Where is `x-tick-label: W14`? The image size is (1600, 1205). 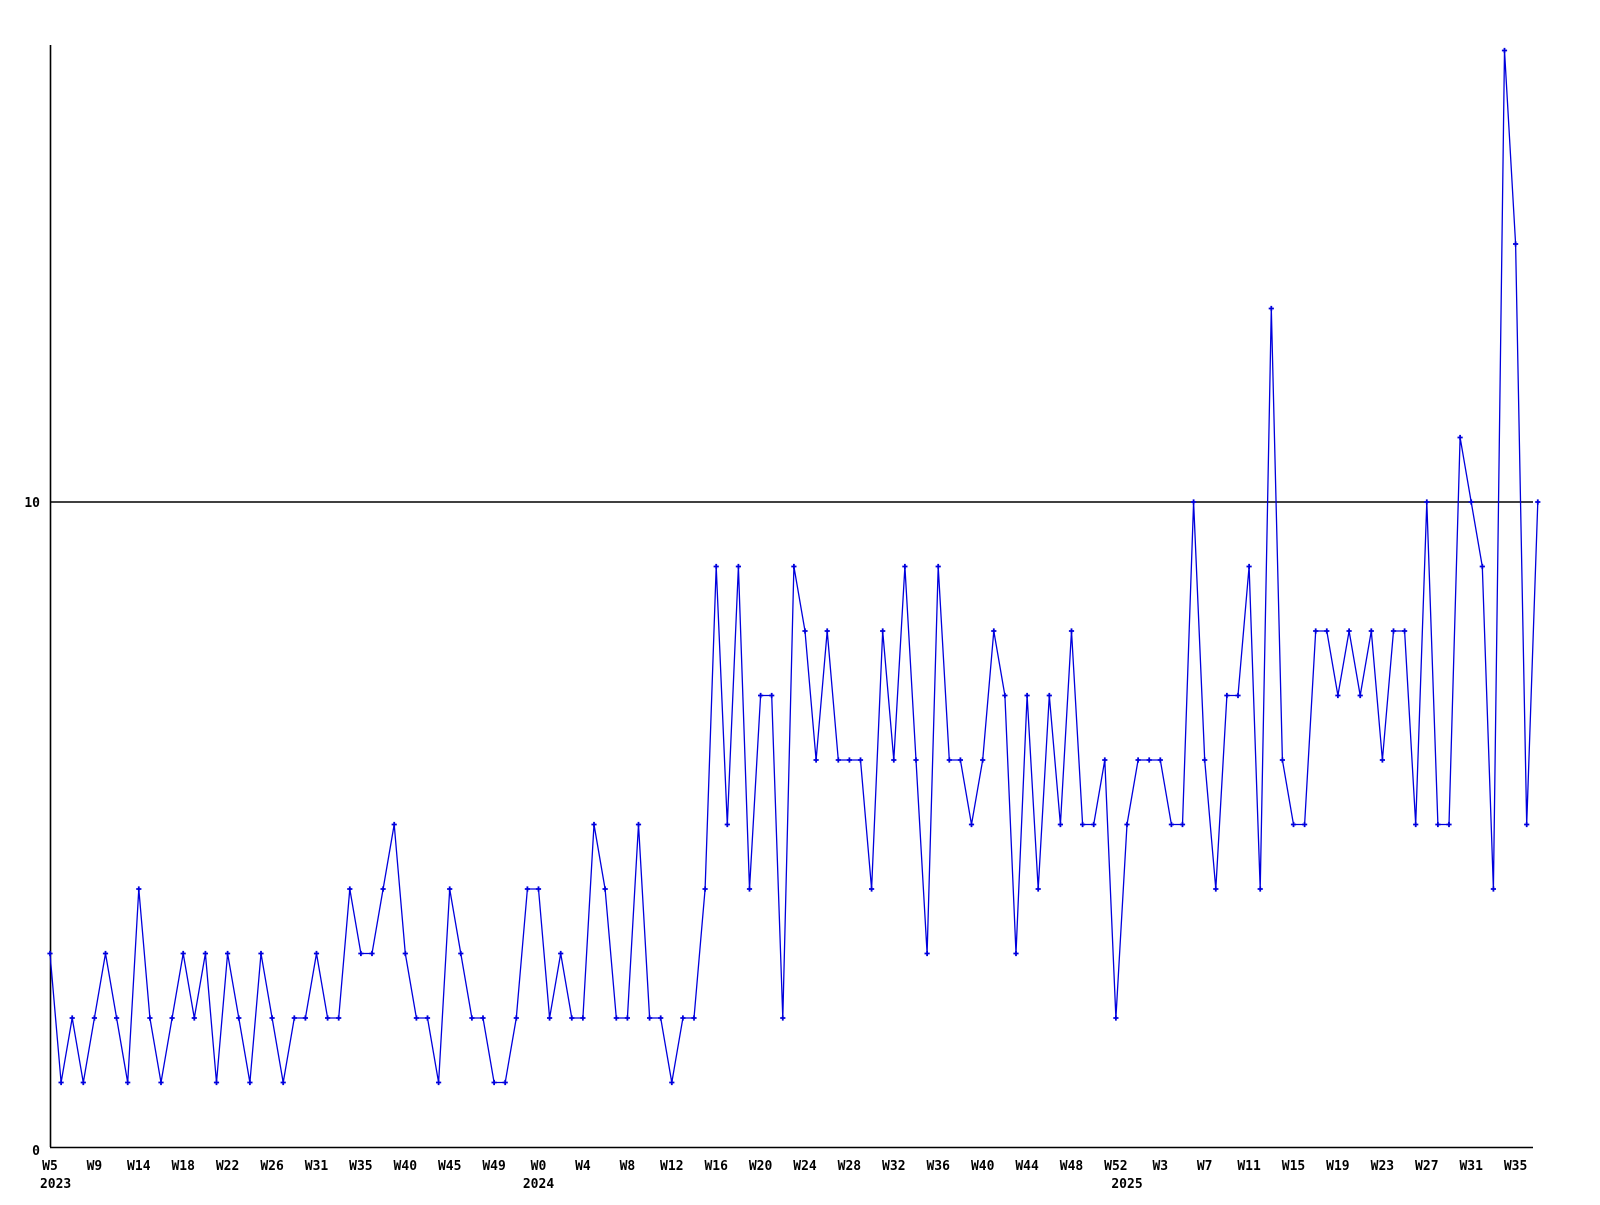
x-tick-label: W14 is located at coordinates (139, 1166).